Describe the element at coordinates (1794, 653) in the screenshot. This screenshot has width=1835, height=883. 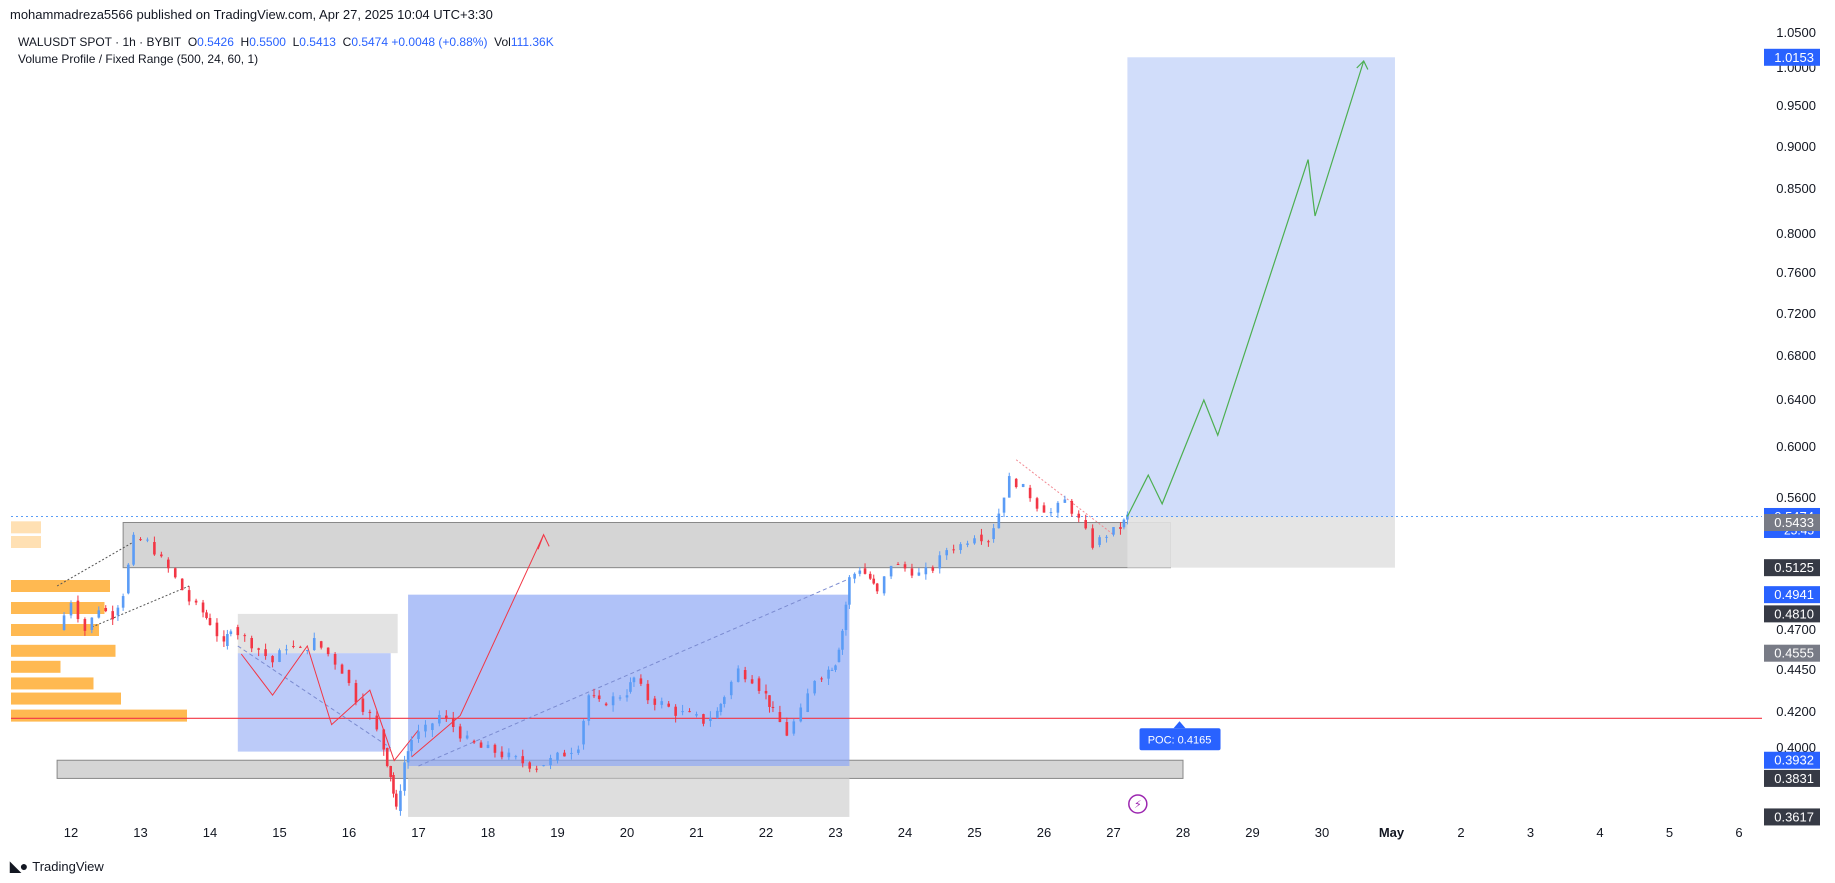
I see `price-label-6: 0.4555` at that location.